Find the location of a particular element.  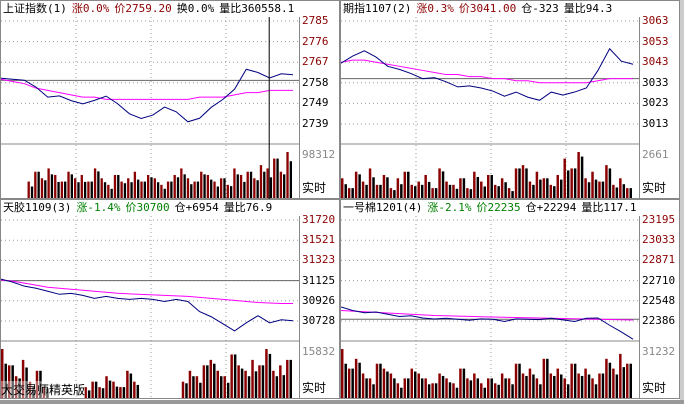

average-price-line is located at coordinates (147, 89).